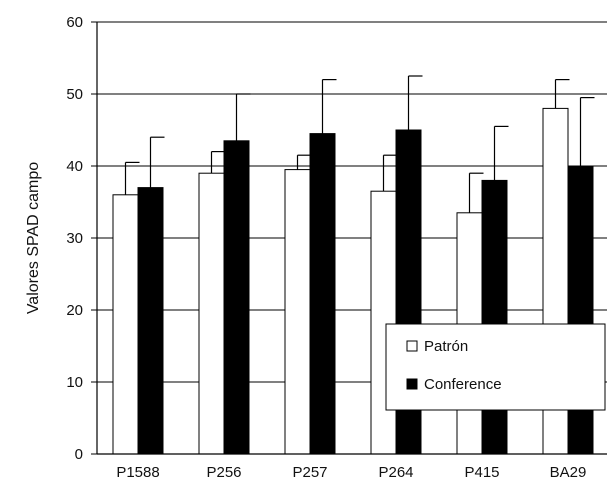  I want to click on y-tick-label: 20, so click(74, 310).